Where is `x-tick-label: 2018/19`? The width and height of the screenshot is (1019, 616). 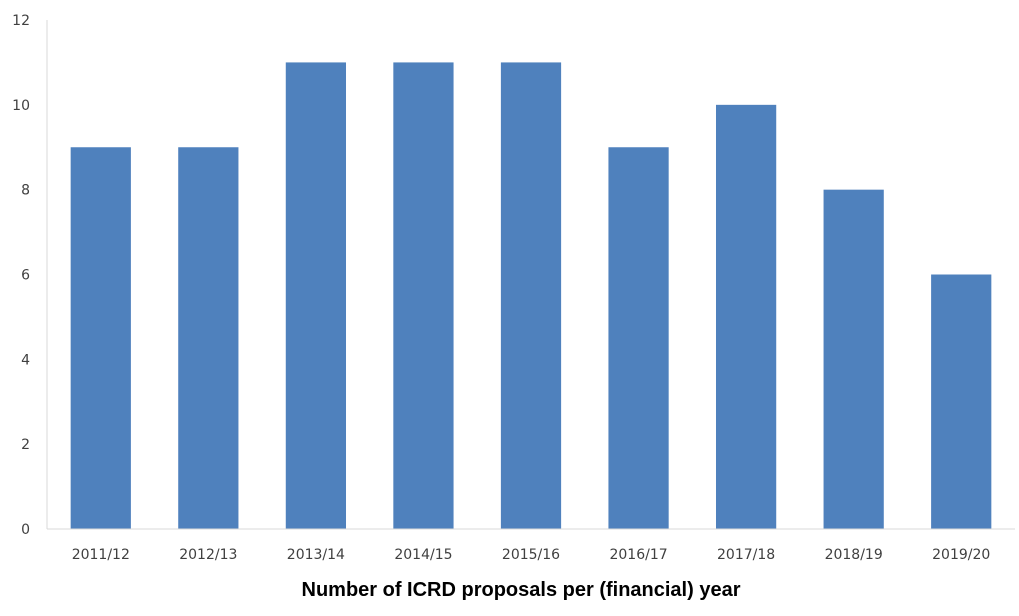
x-tick-label: 2018/19 is located at coordinates (854, 555).